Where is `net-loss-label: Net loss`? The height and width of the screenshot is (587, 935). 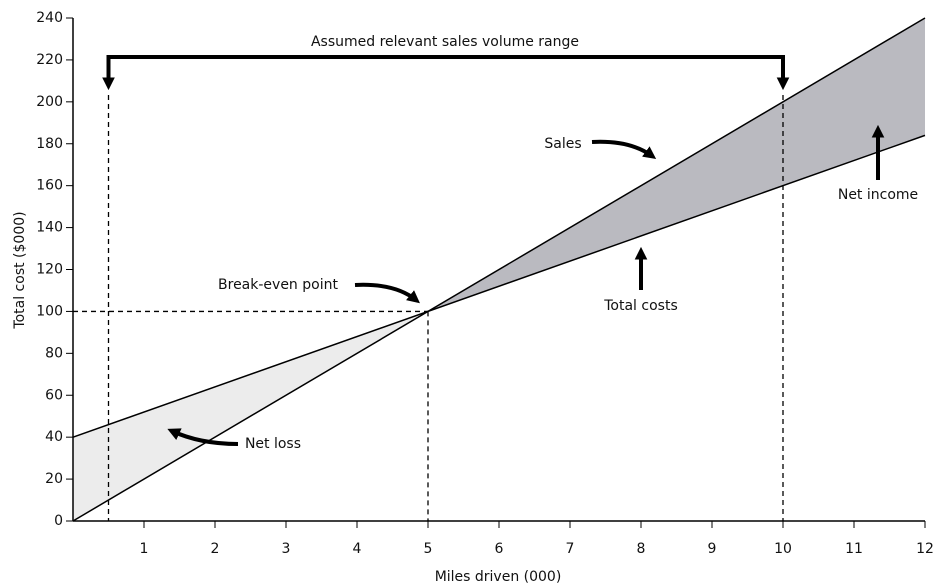 net-loss-label: Net loss is located at coordinates (273, 444).